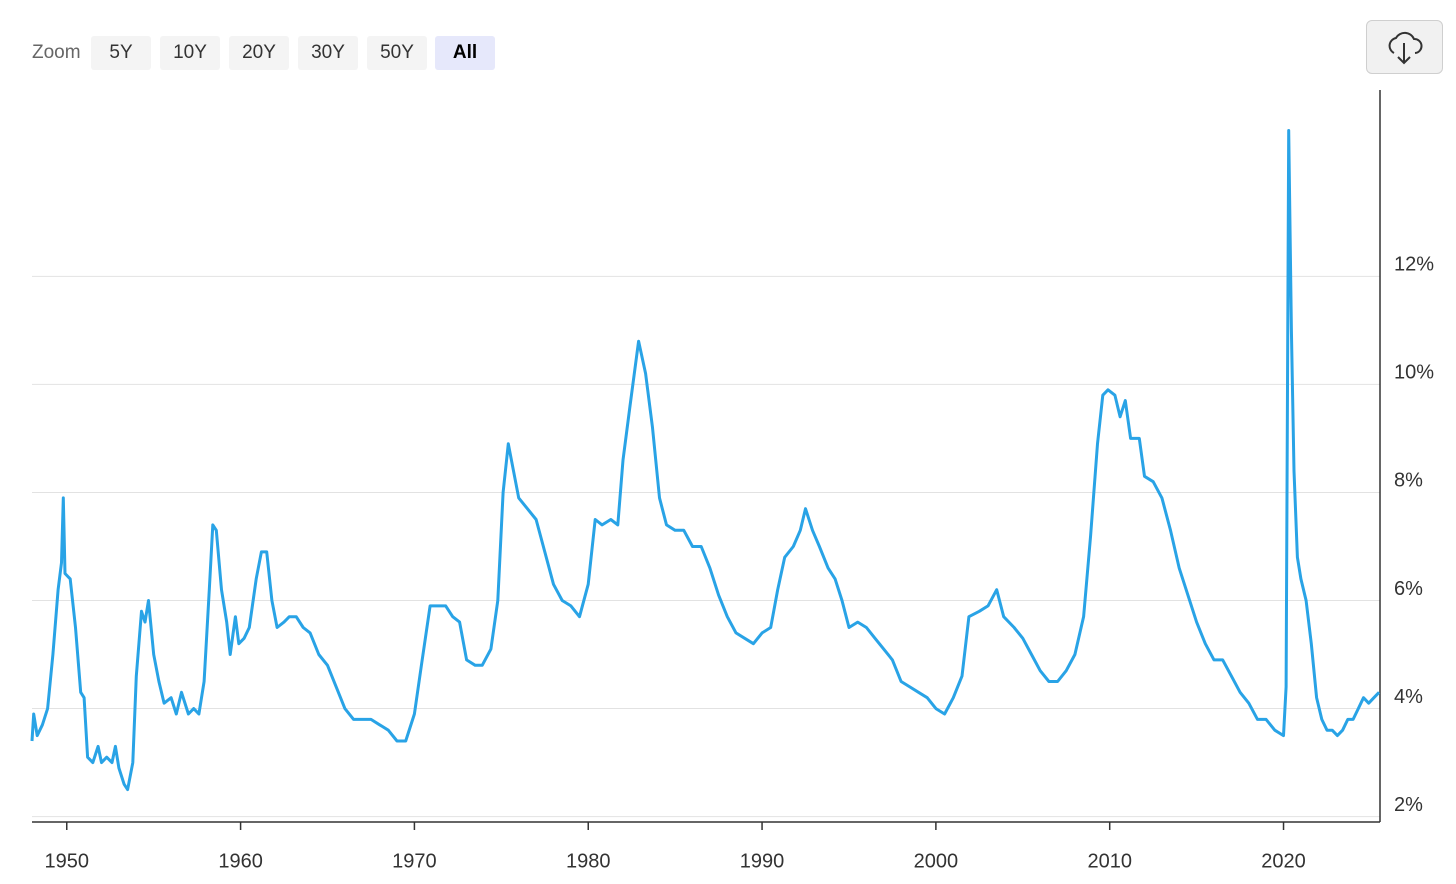 The image size is (1456, 884). What do you see at coordinates (397, 53) in the screenshot?
I see `zoom-button: 50Y` at bounding box center [397, 53].